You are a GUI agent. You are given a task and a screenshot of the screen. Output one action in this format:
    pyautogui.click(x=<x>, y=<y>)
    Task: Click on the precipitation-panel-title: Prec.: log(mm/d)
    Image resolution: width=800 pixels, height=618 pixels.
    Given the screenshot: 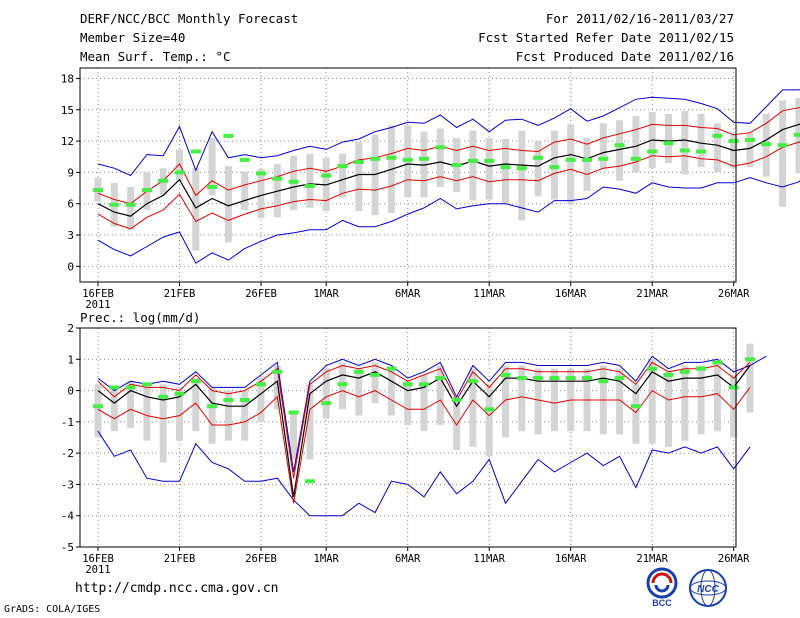 What is the action you would take?
    pyautogui.click(x=140, y=317)
    